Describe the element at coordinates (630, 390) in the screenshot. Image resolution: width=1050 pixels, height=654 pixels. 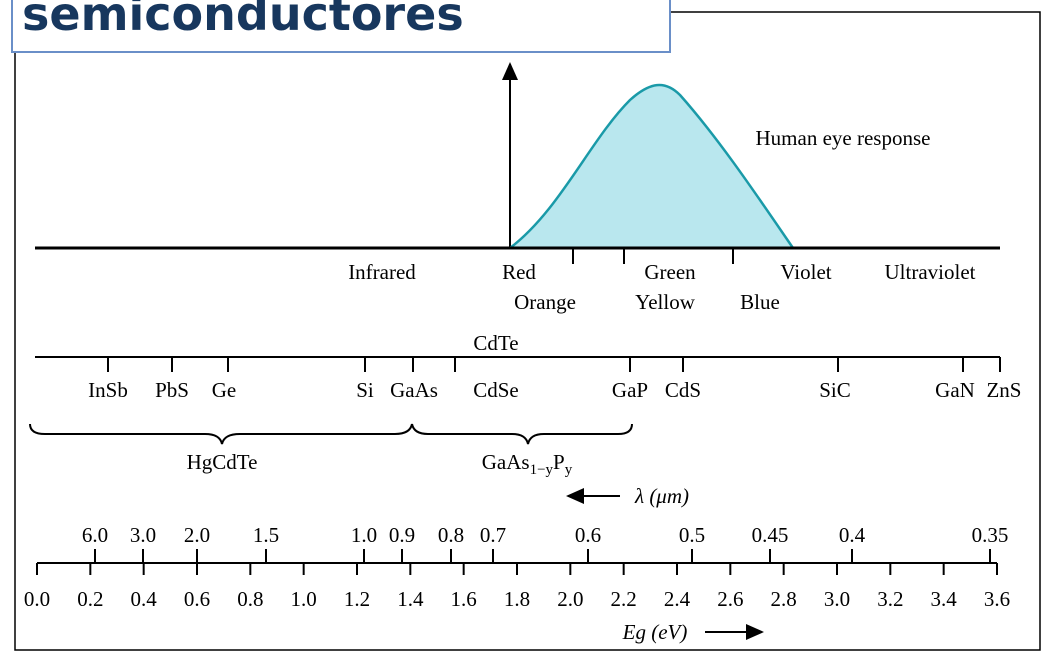
I see `material-label: GaP` at that location.